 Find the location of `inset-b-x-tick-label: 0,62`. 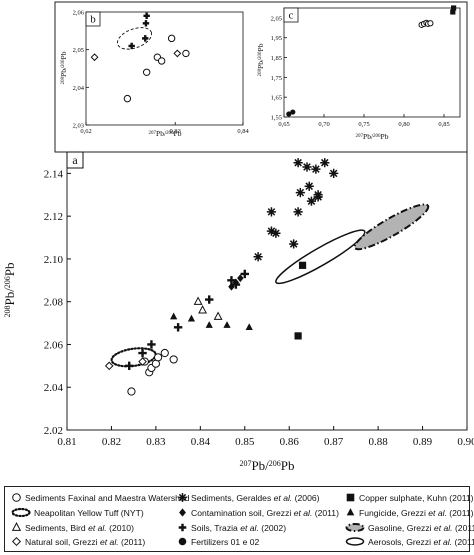

inset-b-x-tick-label: 0,62 is located at coordinates (85, 131).